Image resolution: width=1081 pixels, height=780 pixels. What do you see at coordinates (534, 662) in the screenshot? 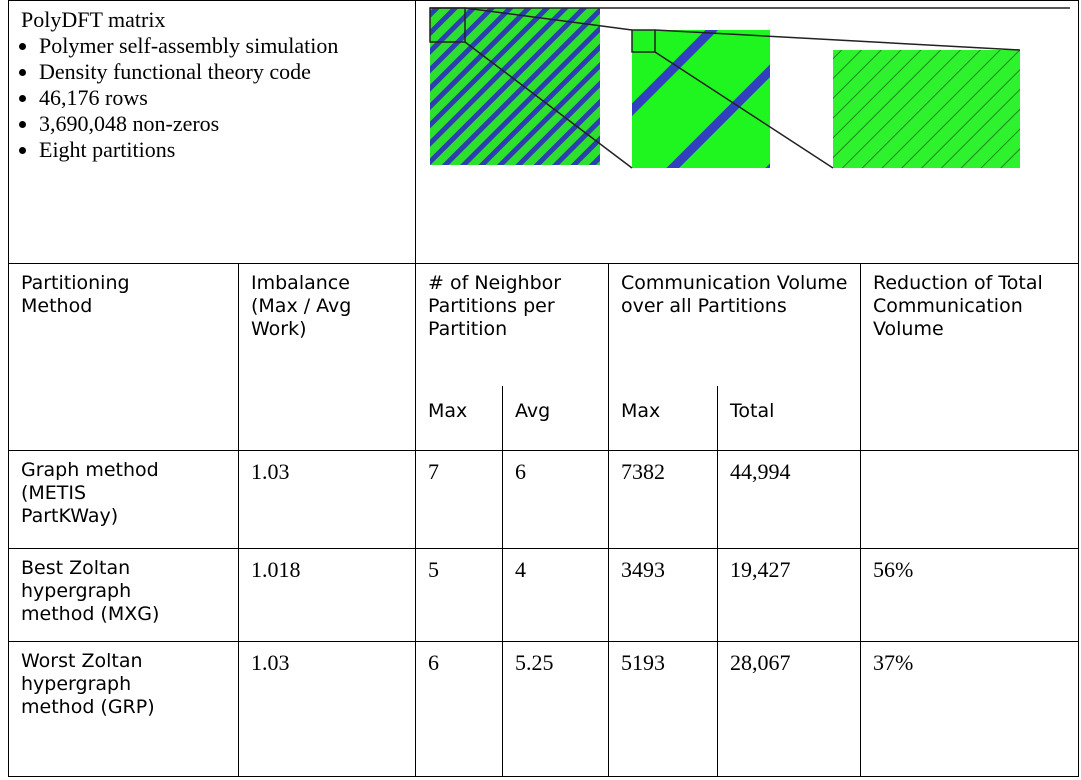
I see `cell-value: 5.25` at bounding box center [534, 662].